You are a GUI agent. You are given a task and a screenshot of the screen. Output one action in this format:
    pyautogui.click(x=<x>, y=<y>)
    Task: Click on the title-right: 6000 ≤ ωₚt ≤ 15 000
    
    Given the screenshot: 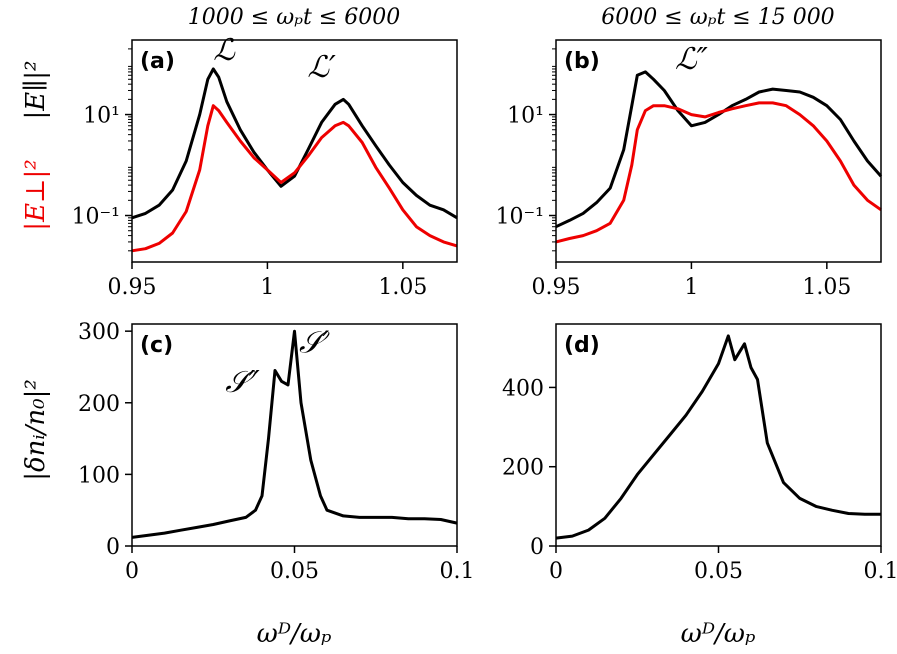 What is the action you would take?
    pyautogui.click(x=717, y=17)
    